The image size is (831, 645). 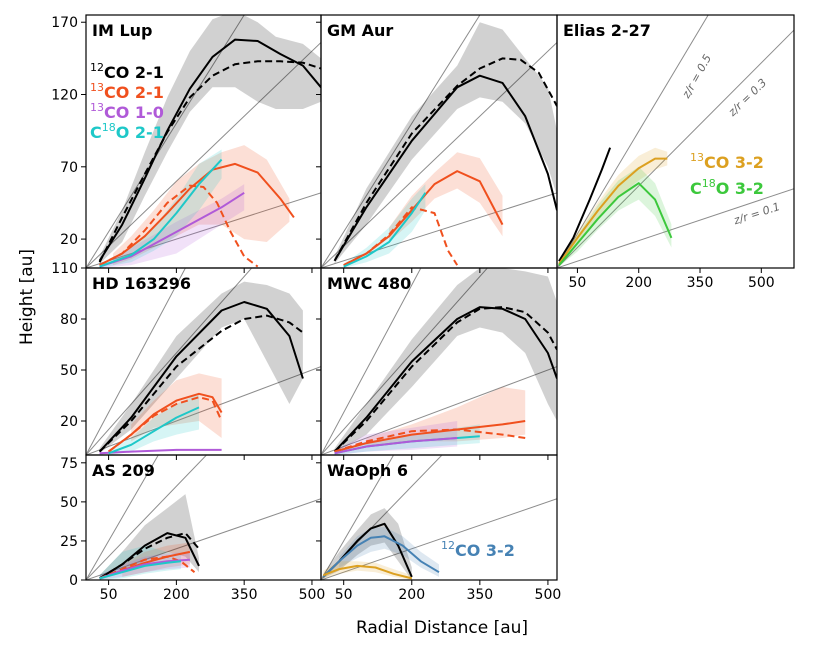 I want to click on legend-entry: C18O 3-2, so click(x=727, y=187).